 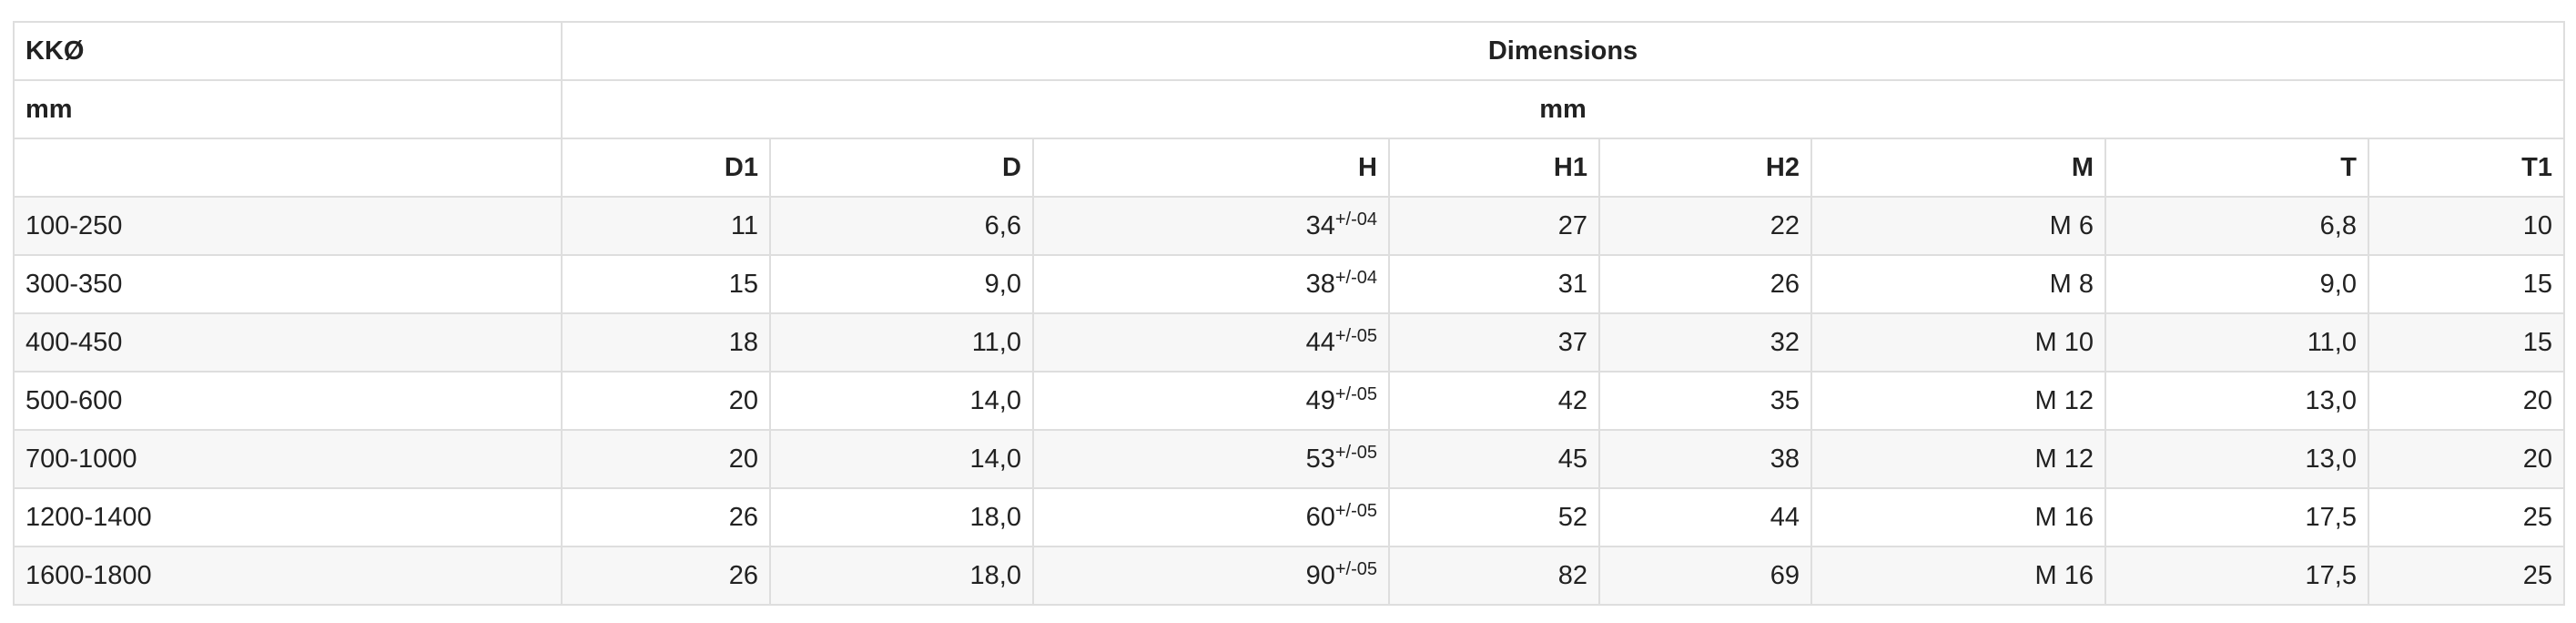 I want to click on table-cell: 90+/-05, so click(x=1211, y=576).